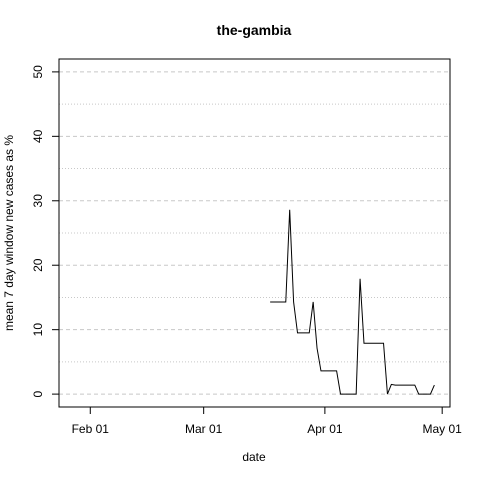  What do you see at coordinates (254, 457) in the screenshot?
I see `x-axis-label: date` at bounding box center [254, 457].